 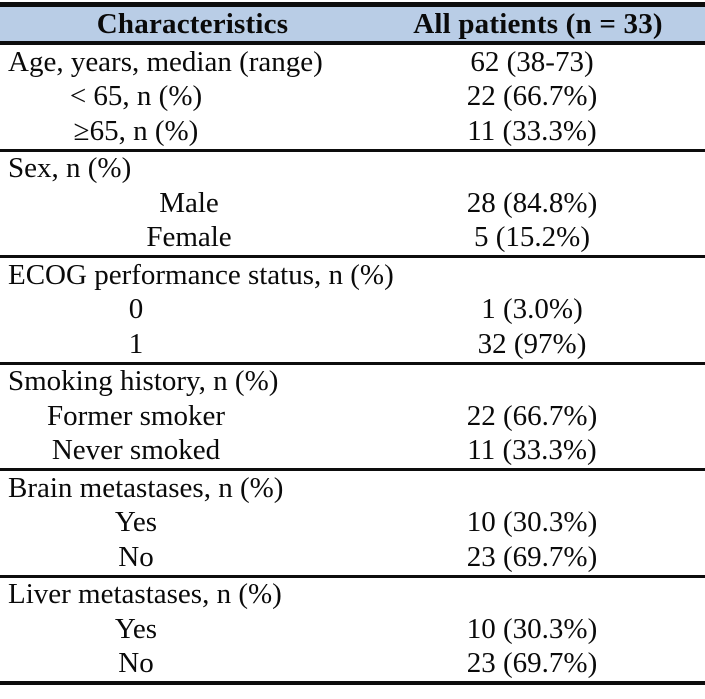 I want to click on row-label-cell: Brain metastases, n (%), so click(x=146, y=487).